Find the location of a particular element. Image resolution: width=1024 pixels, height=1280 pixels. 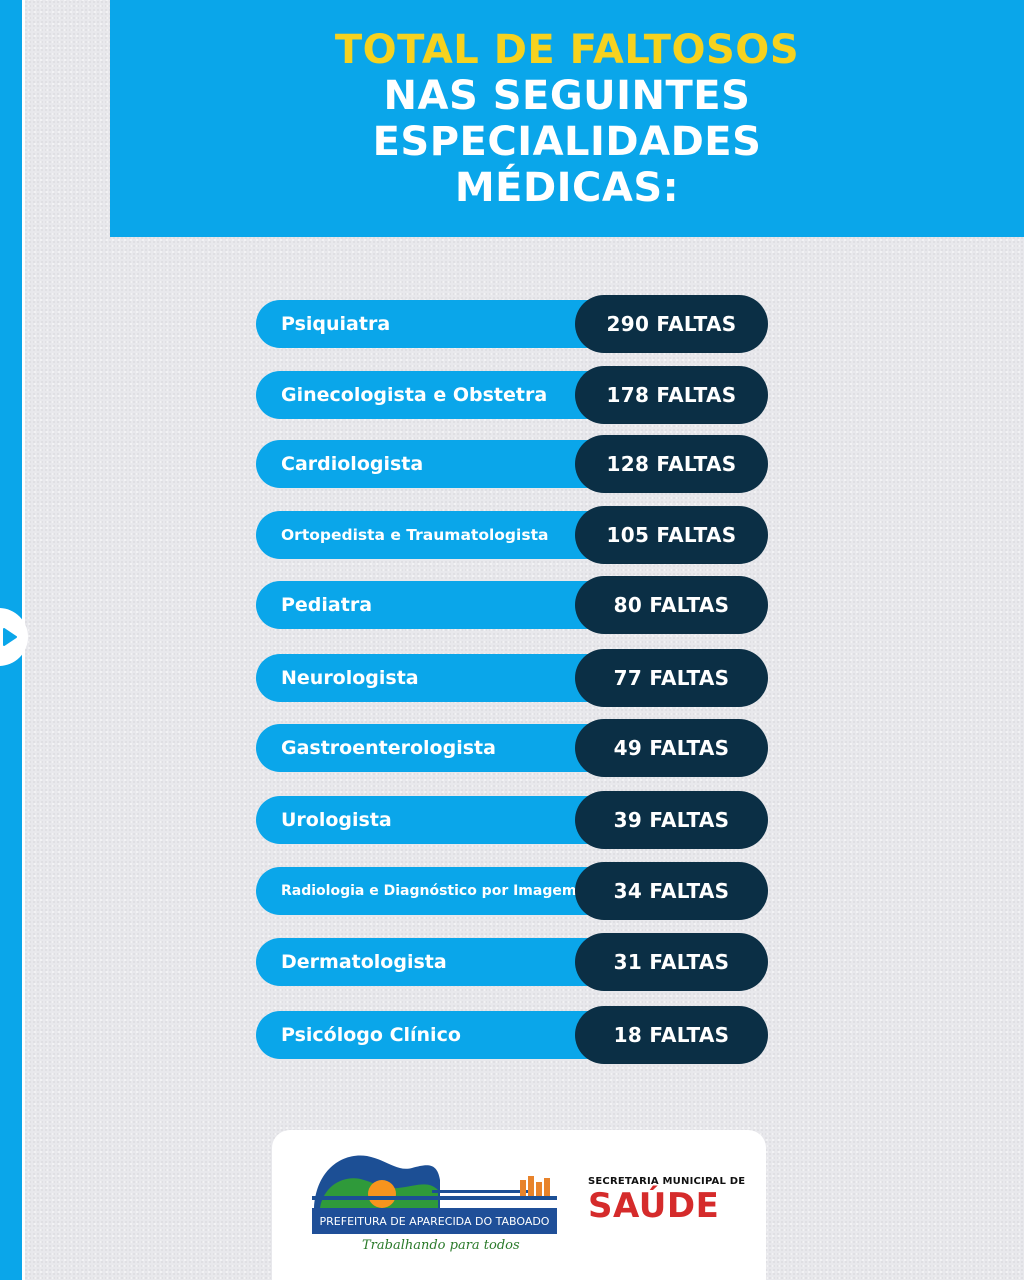

list-item: Ginecologista e Obstetra 178 FALTAS is located at coordinates (512, 395).